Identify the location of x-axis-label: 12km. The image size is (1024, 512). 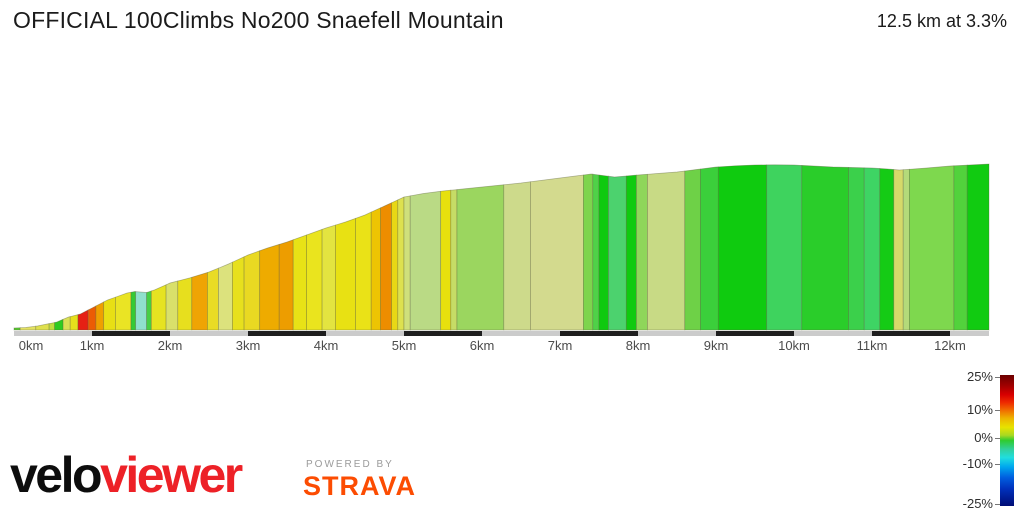
(950, 345).